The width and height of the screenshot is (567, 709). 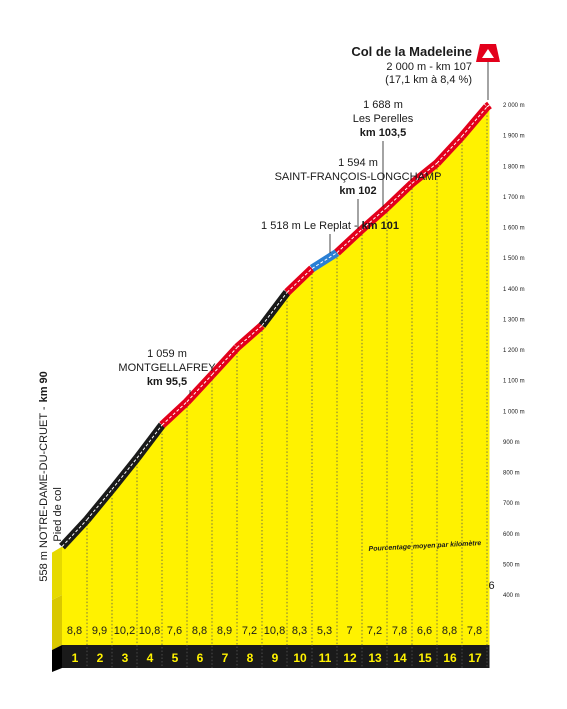 I want to click on annotation-km: km 103,5, so click(x=383, y=133).